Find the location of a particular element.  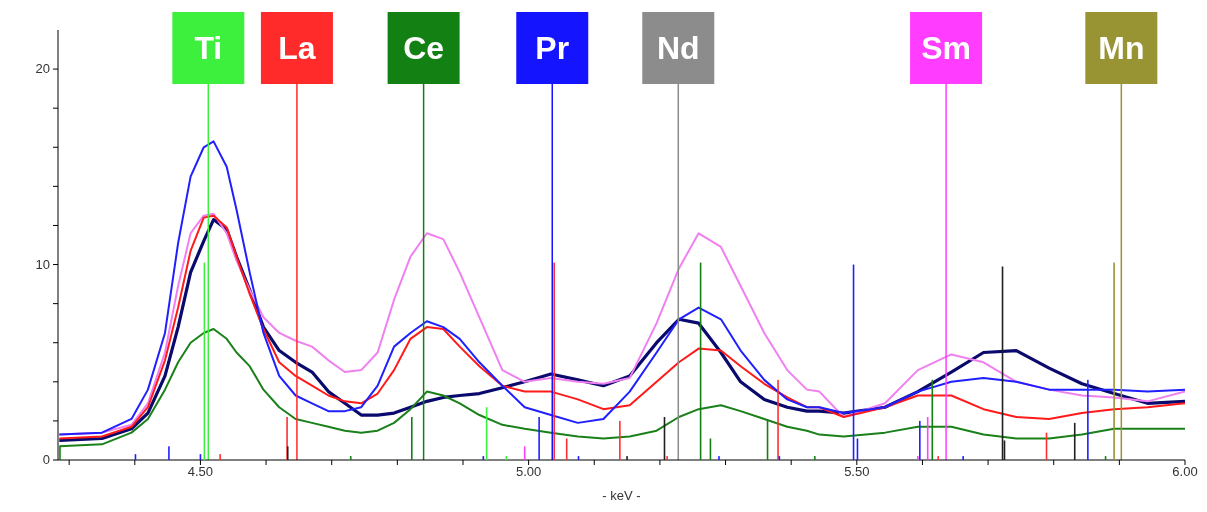

ref-line-label: Mn is located at coordinates (1121, 48).